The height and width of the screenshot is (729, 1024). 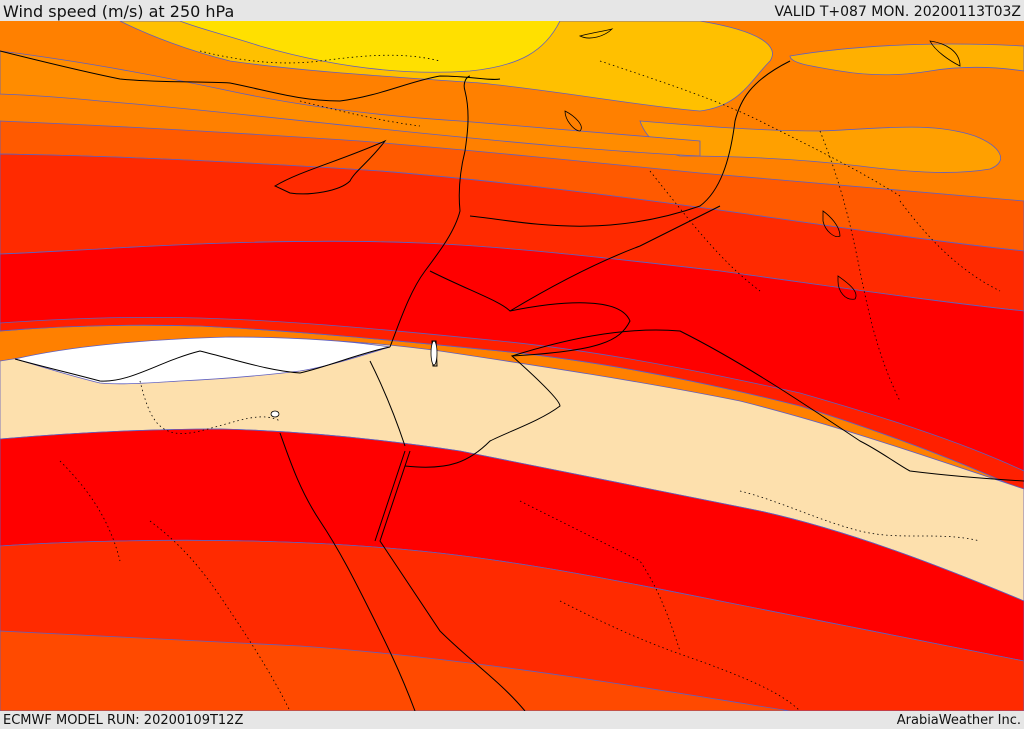 I want to click on red-sea-west-coast, so click(x=347, y=571).